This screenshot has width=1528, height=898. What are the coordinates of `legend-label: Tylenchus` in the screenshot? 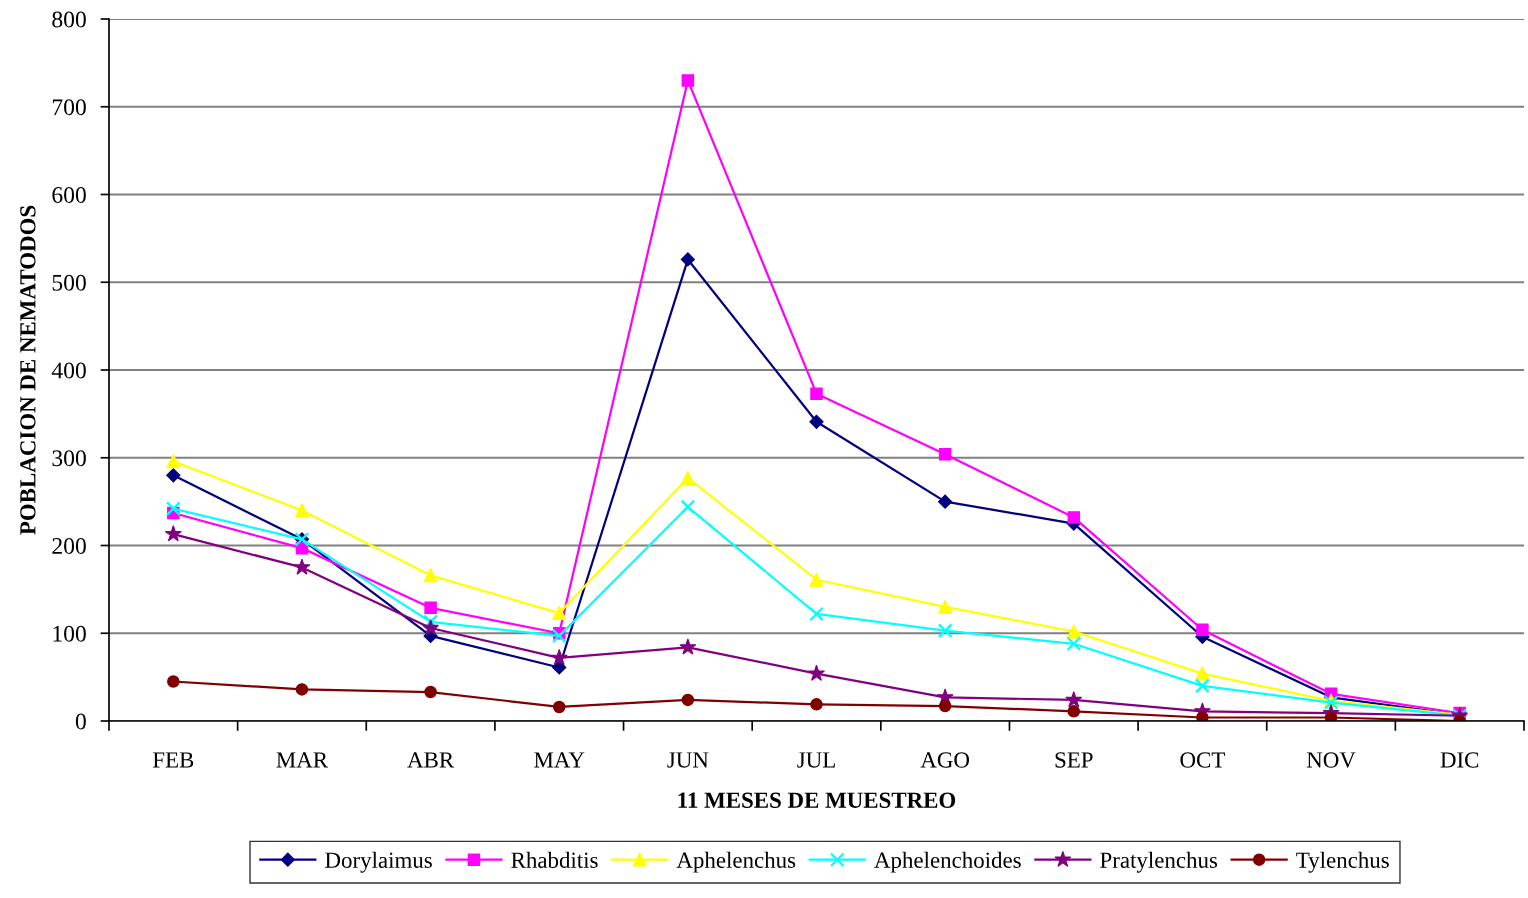 It's located at (1342, 862).